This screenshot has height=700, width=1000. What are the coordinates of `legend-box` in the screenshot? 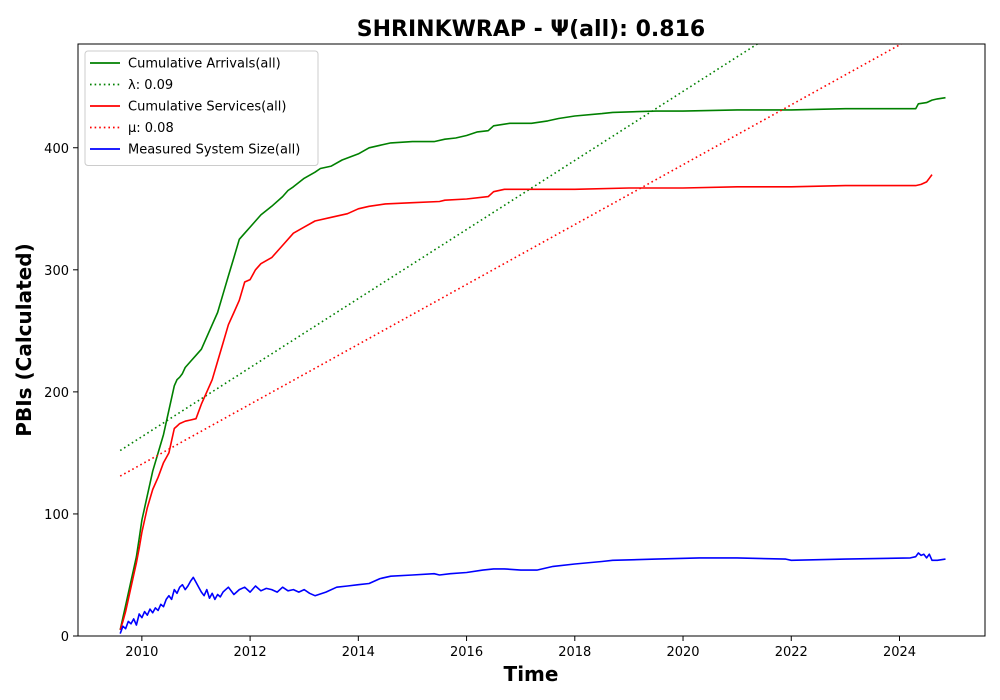 It's located at (201, 108).